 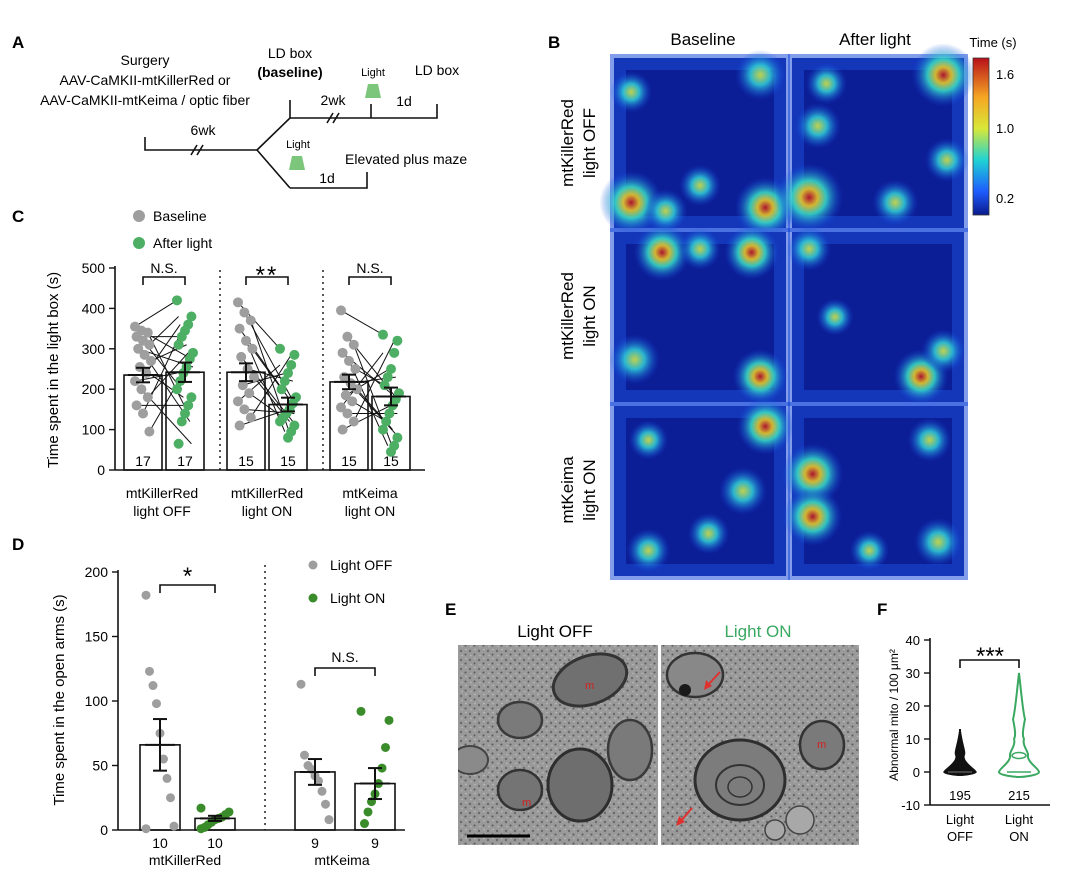 What do you see at coordinates (981, 136) in the screenshot?
I see `colorbar` at bounding box center [981, 136].